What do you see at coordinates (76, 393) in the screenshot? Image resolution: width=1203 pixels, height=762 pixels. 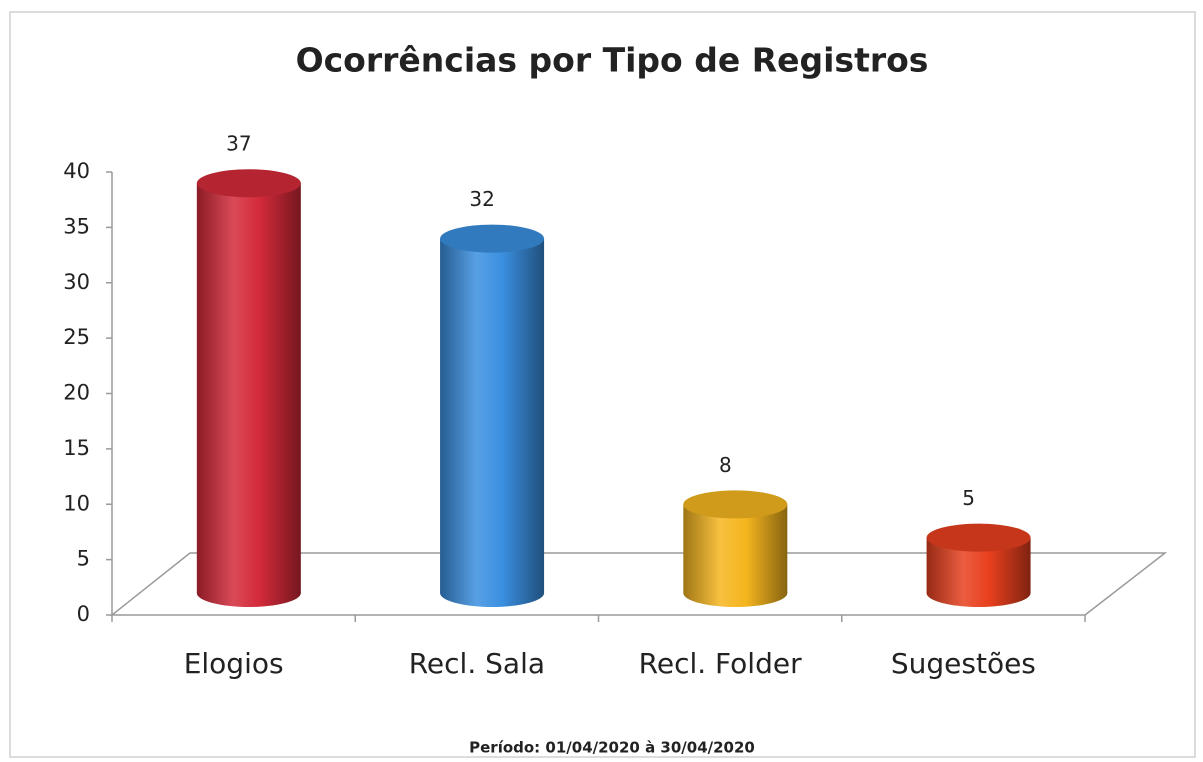 I see `y-tick-label: 20` at bounding box center [76, 393].